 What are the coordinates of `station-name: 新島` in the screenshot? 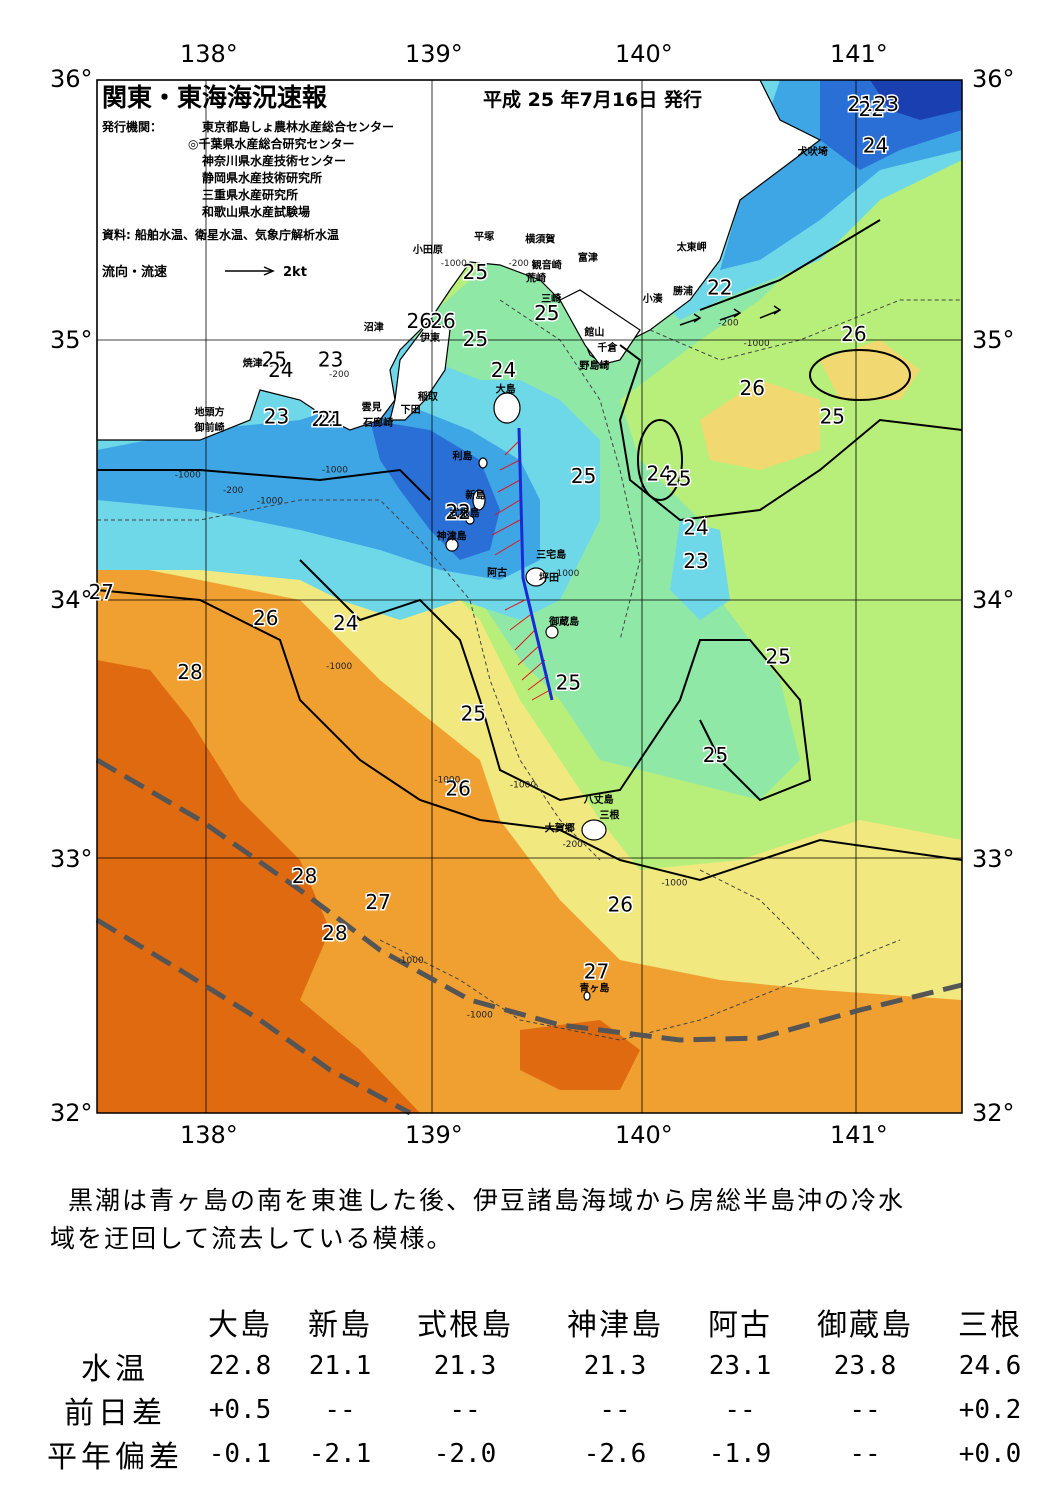 It's located at (340, 1325).